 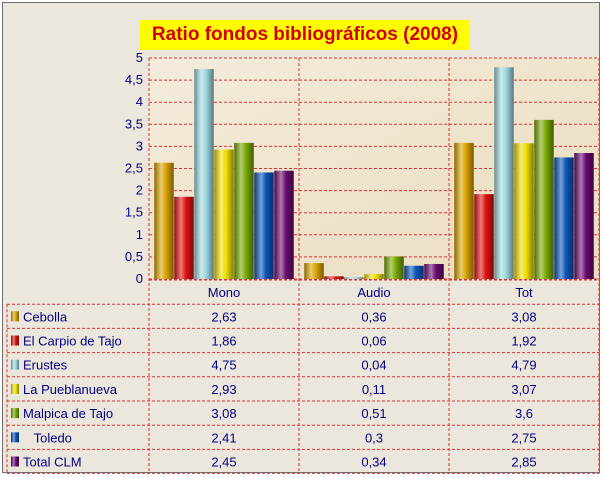 What do you see at coordinates (139, 190) in the screenshot?
I see `y-tick-label: 2` at bounding box center [139, 190].